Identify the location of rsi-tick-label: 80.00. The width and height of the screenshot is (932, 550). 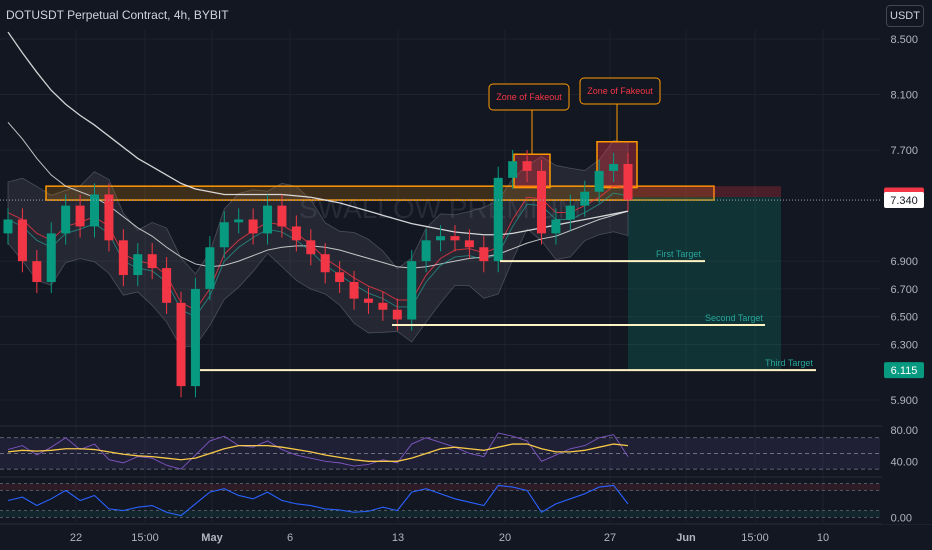
(904, 431).